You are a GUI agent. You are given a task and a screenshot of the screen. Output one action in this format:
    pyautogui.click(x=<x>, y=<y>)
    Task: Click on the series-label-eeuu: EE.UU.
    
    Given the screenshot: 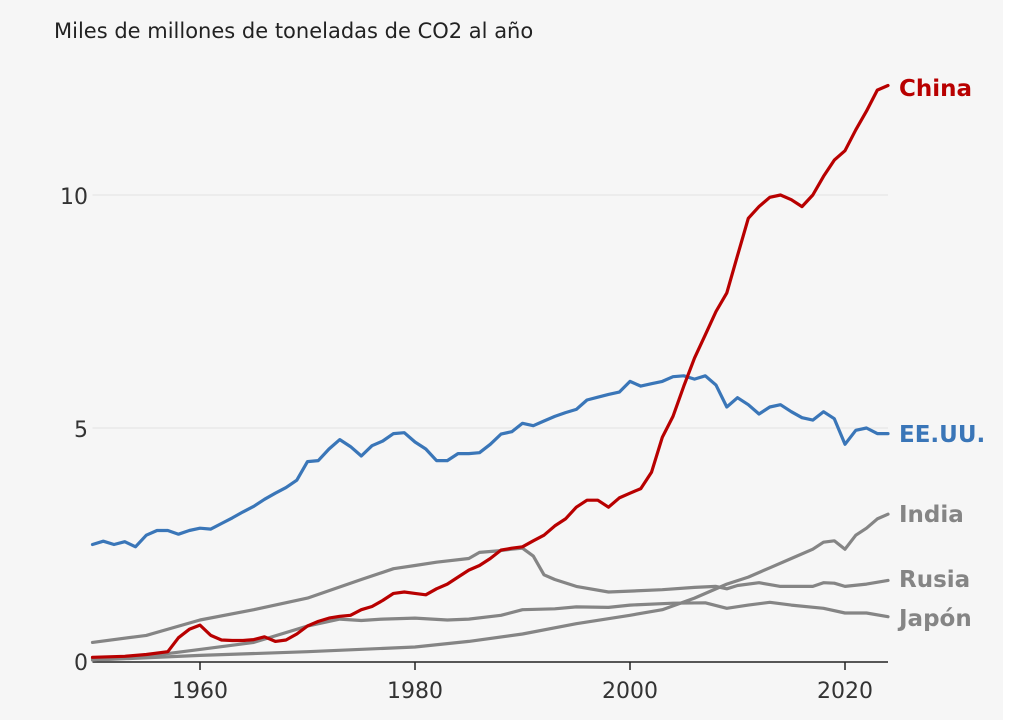 What is the action you would take?
    pyautogui.click(x=942, y=435)
    